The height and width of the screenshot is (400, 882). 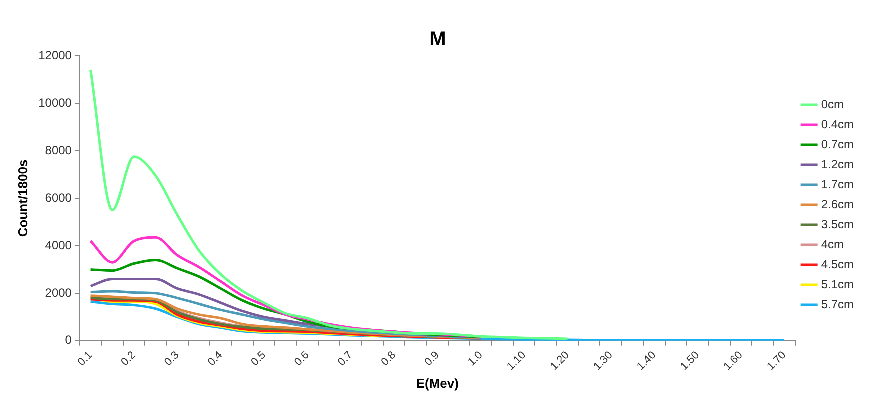 I want to click on legend-label: 5.1cm, so click(x=837, y=284).